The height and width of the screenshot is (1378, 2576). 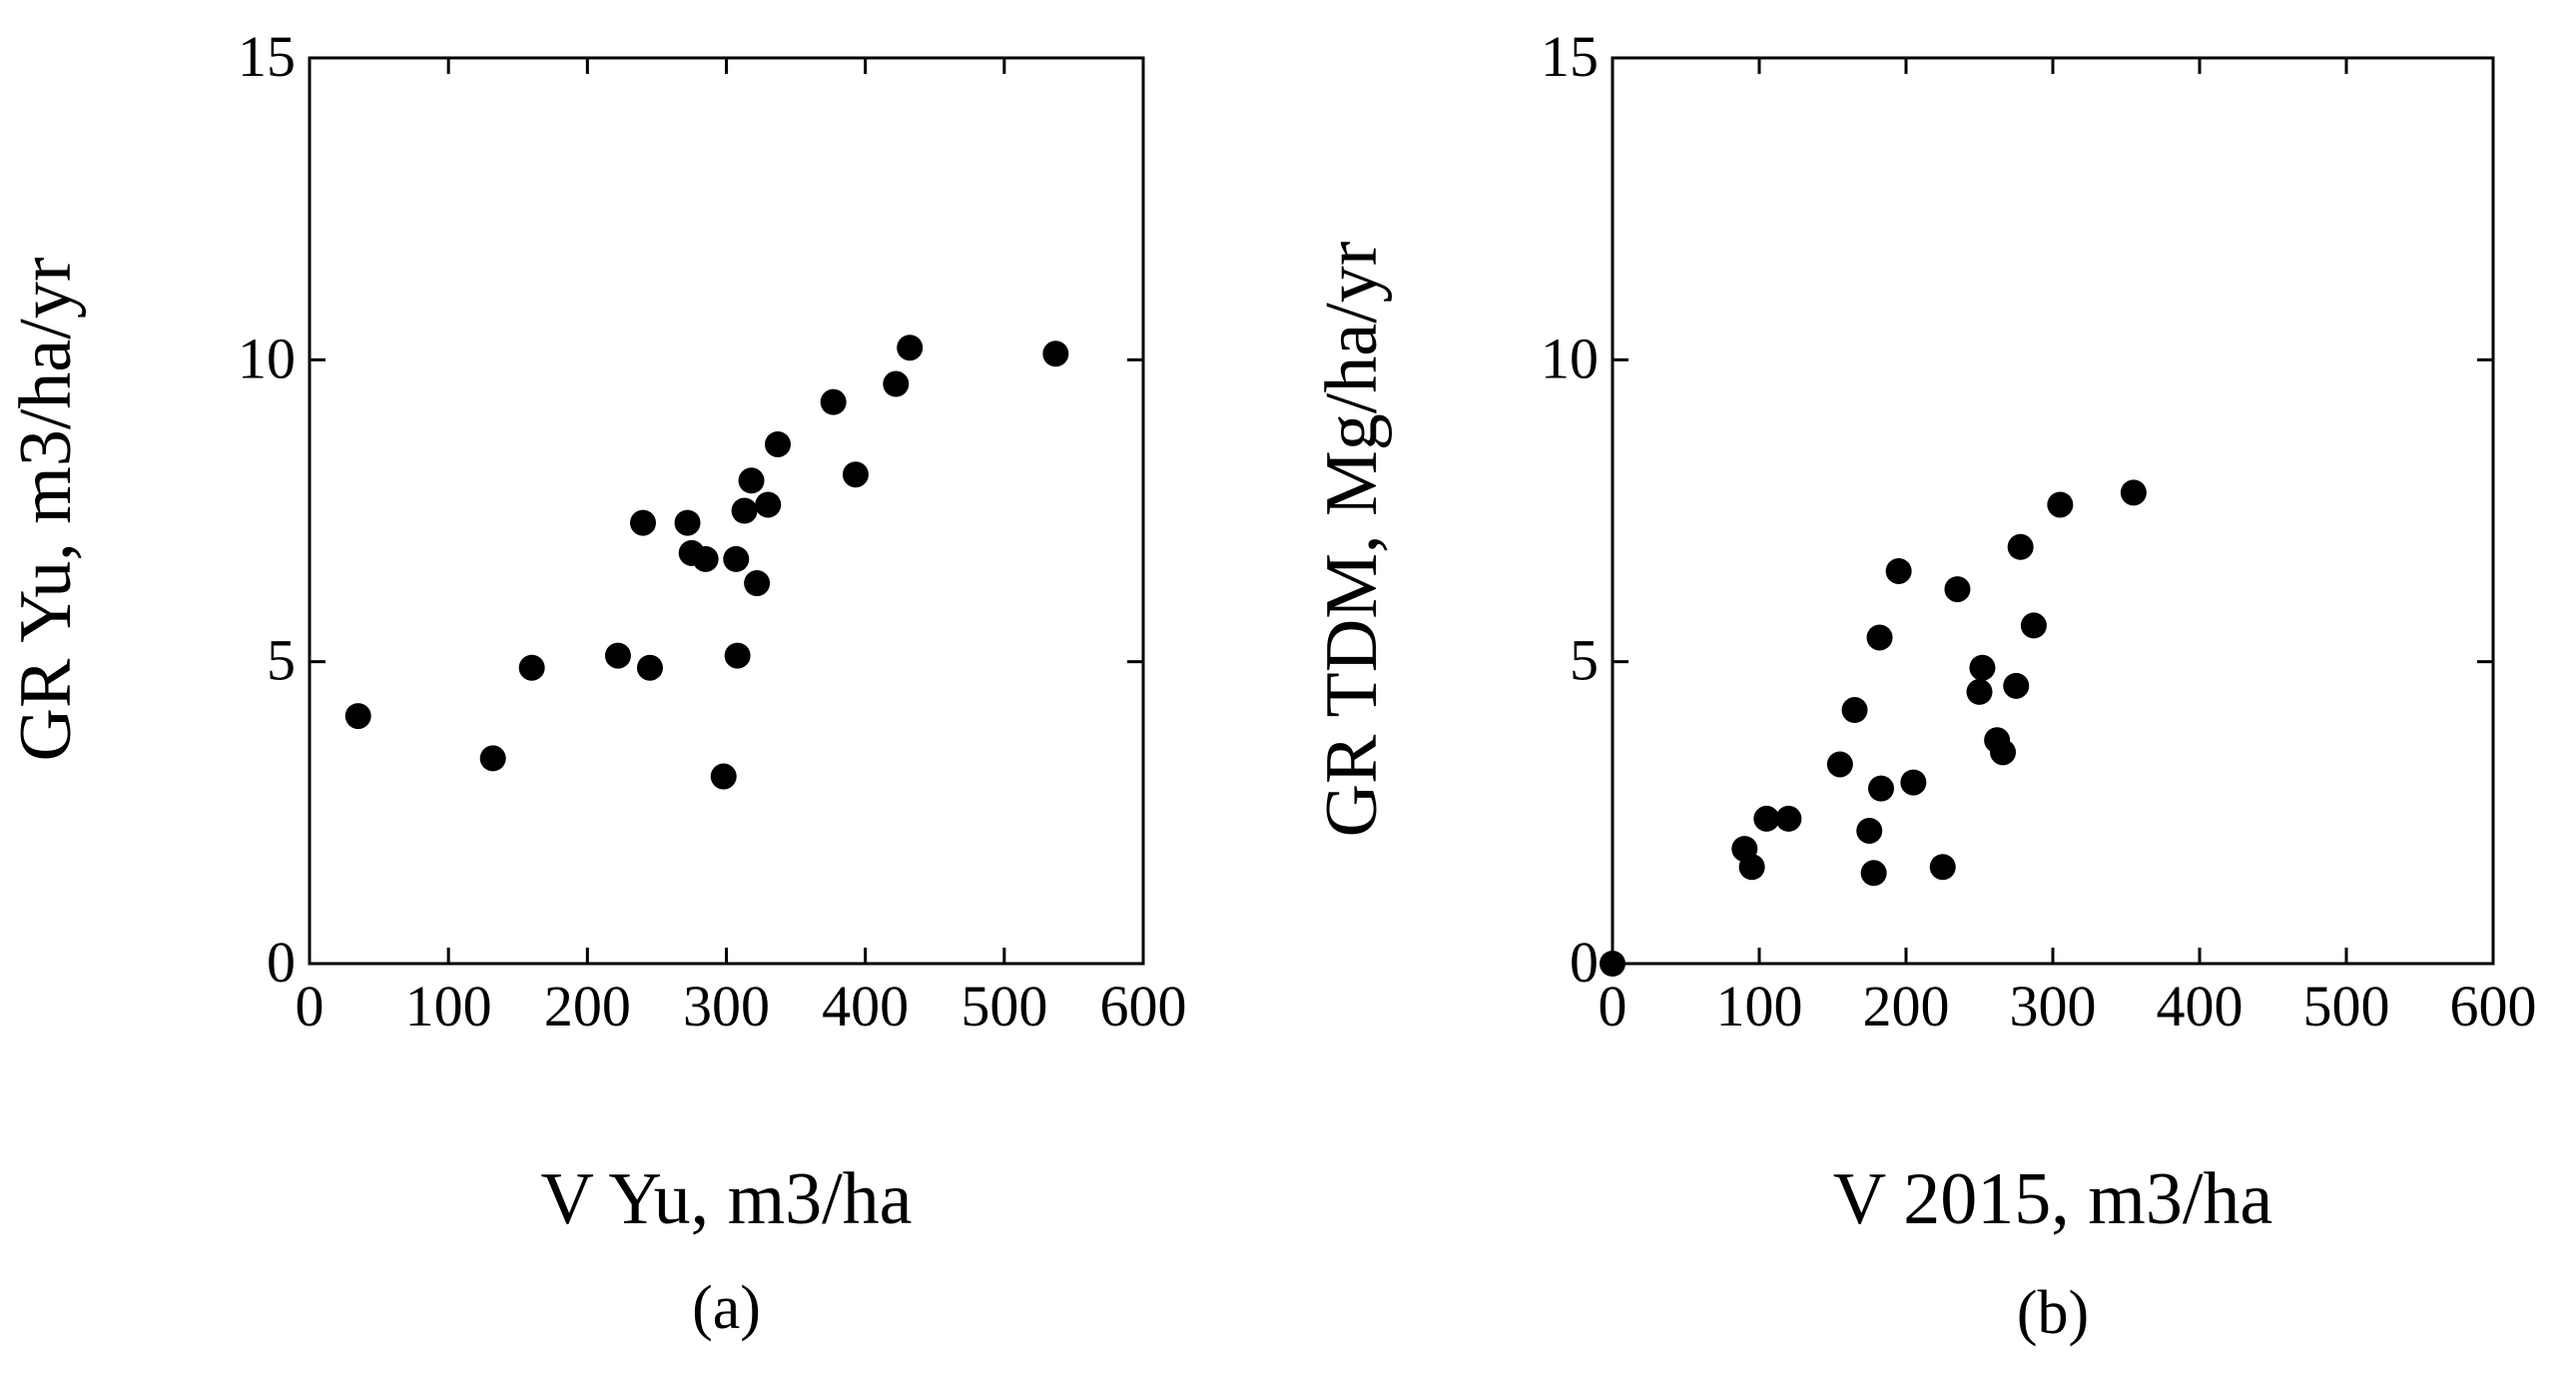 I want to click on x-axis-title: V 2015, m3/ha, so click(x=2053, y=1199).